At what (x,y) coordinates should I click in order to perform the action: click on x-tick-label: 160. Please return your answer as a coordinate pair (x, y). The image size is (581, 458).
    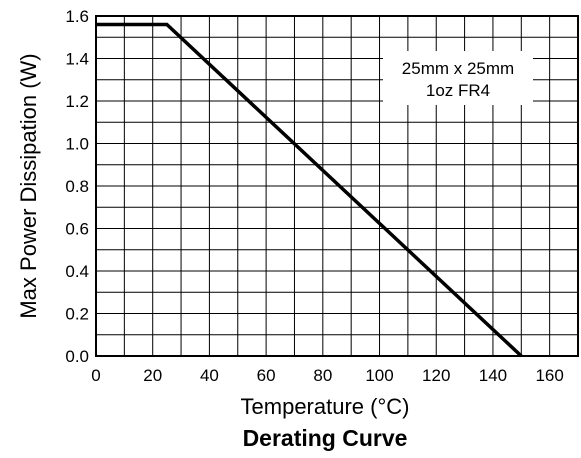
    Looking at the image, I should click on (549, 375).